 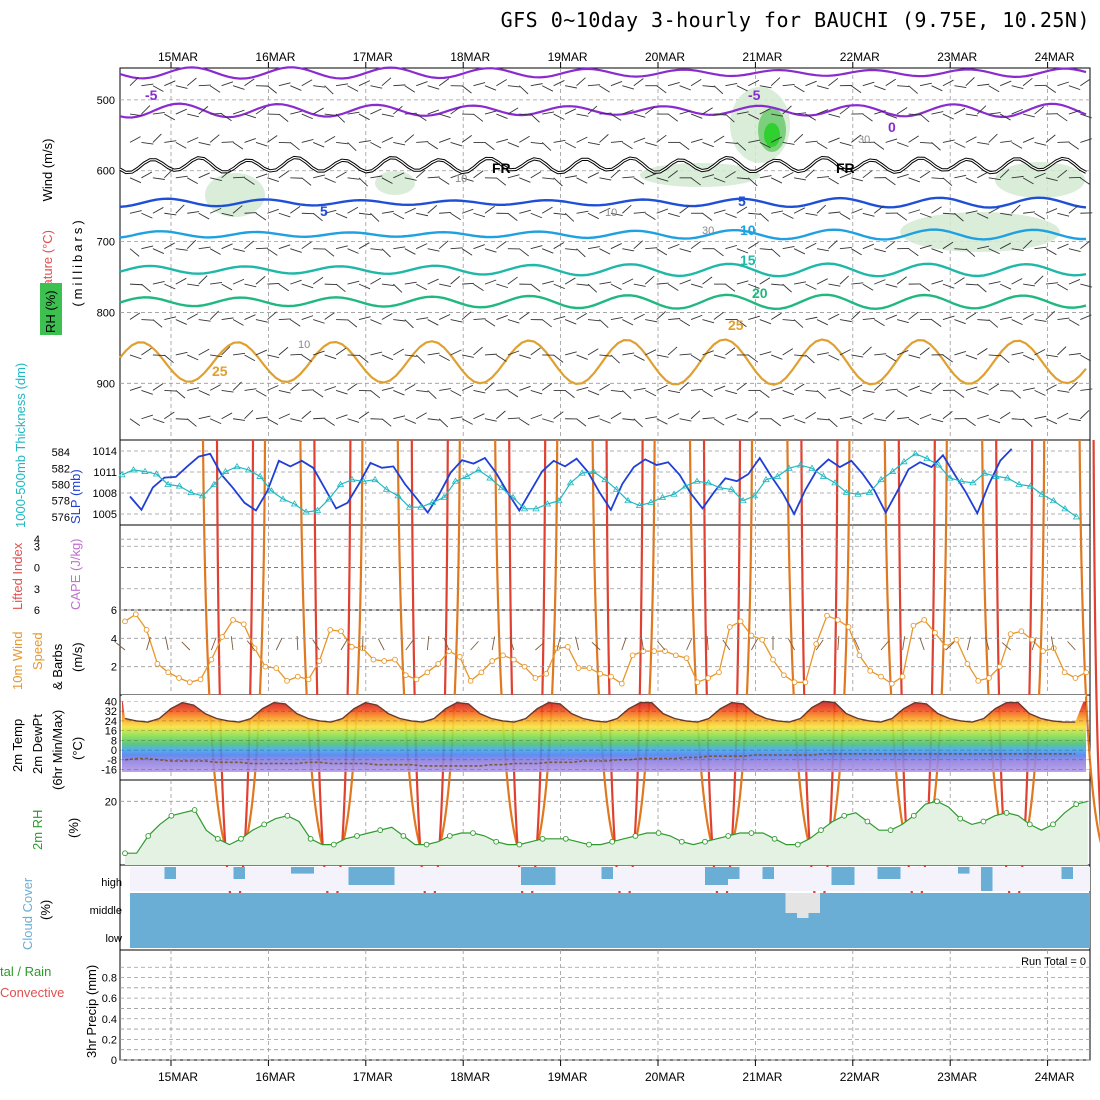 I want to click on isotherm-label: FR, so click(x=845, y=168).